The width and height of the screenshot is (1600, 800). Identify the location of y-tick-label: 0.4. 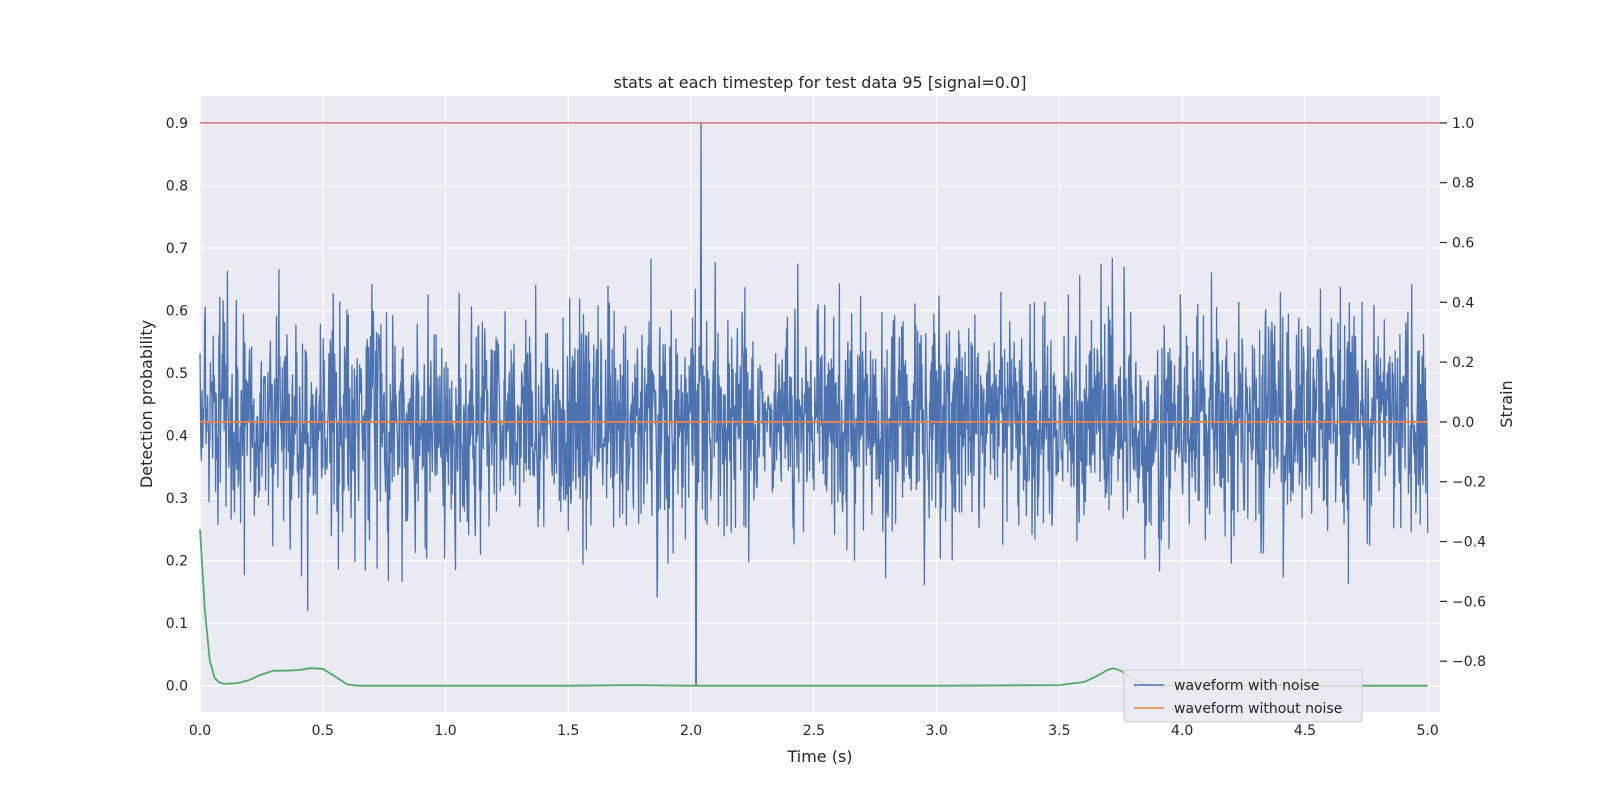
(177, 437).